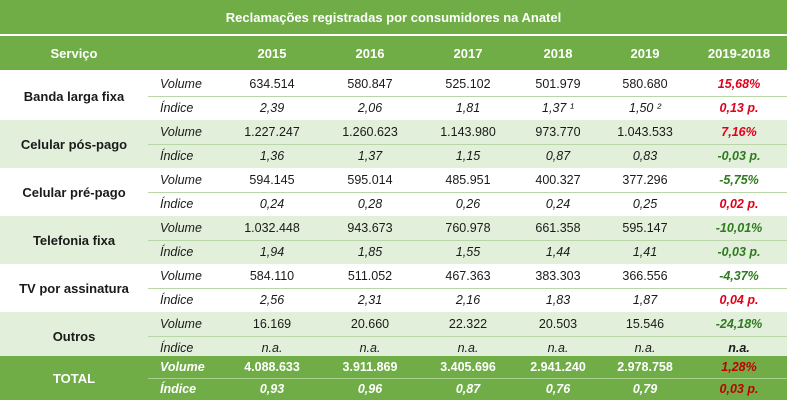 The height and width of the screenshot is (400, 787). Describe the element at coordinates (272, 276) in the screenshot. I see `value-cell: 584.110` at that location.